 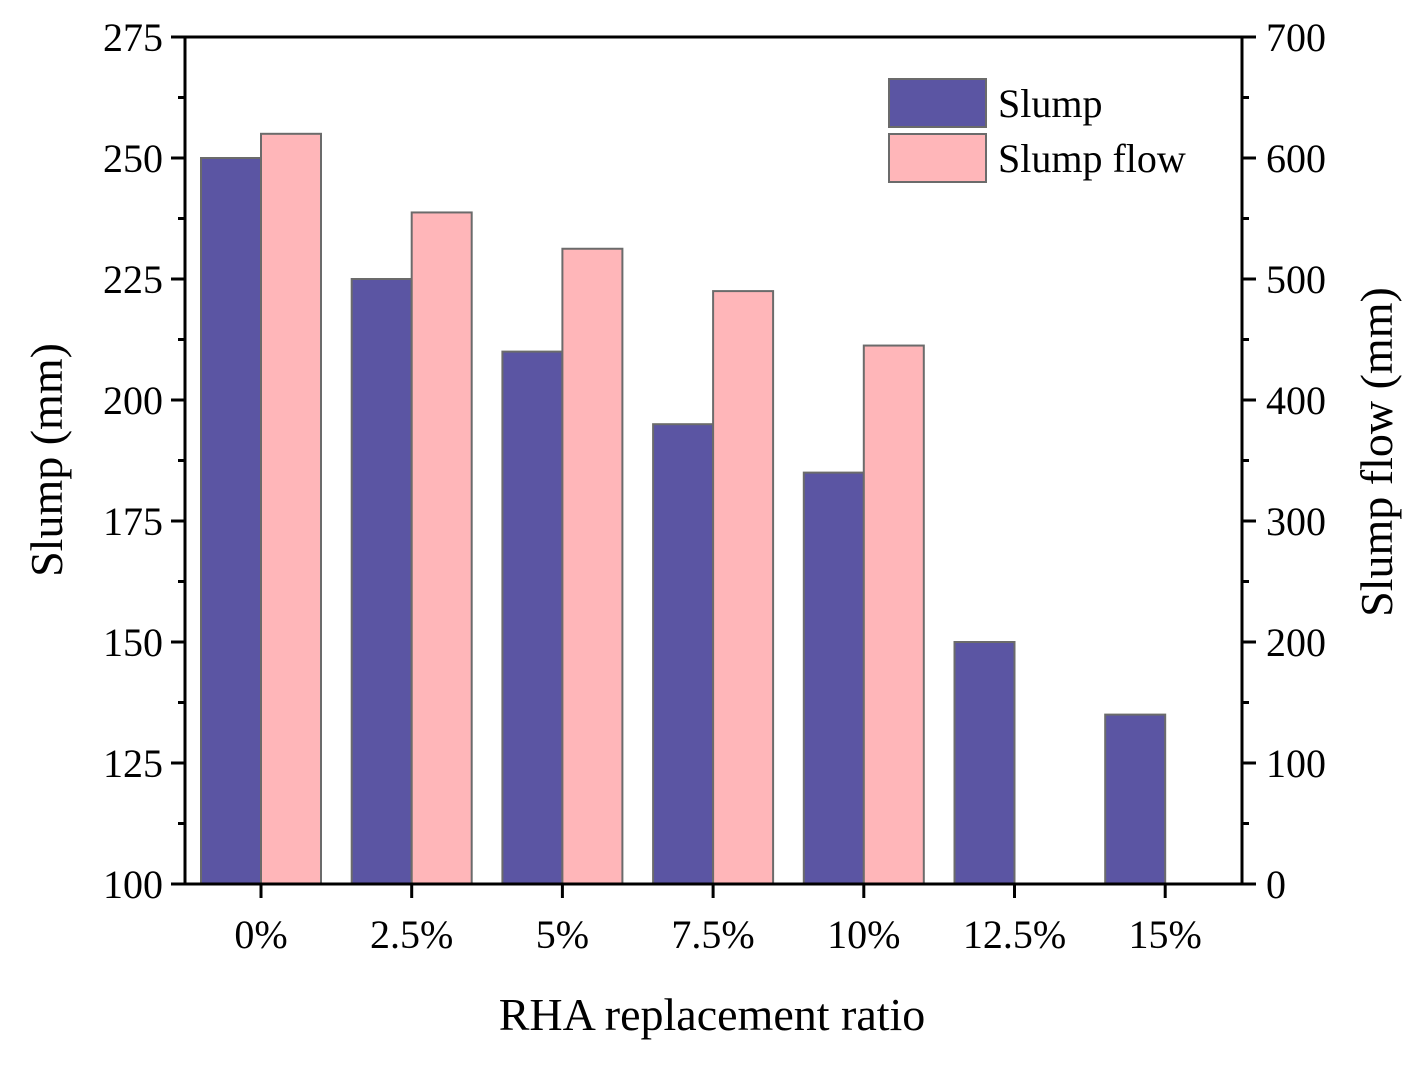 What do you see at coordinates (1296, 279) in the screenshot?
I see `y2-tick-label-5: 500` at bounding box center [1296, 279].